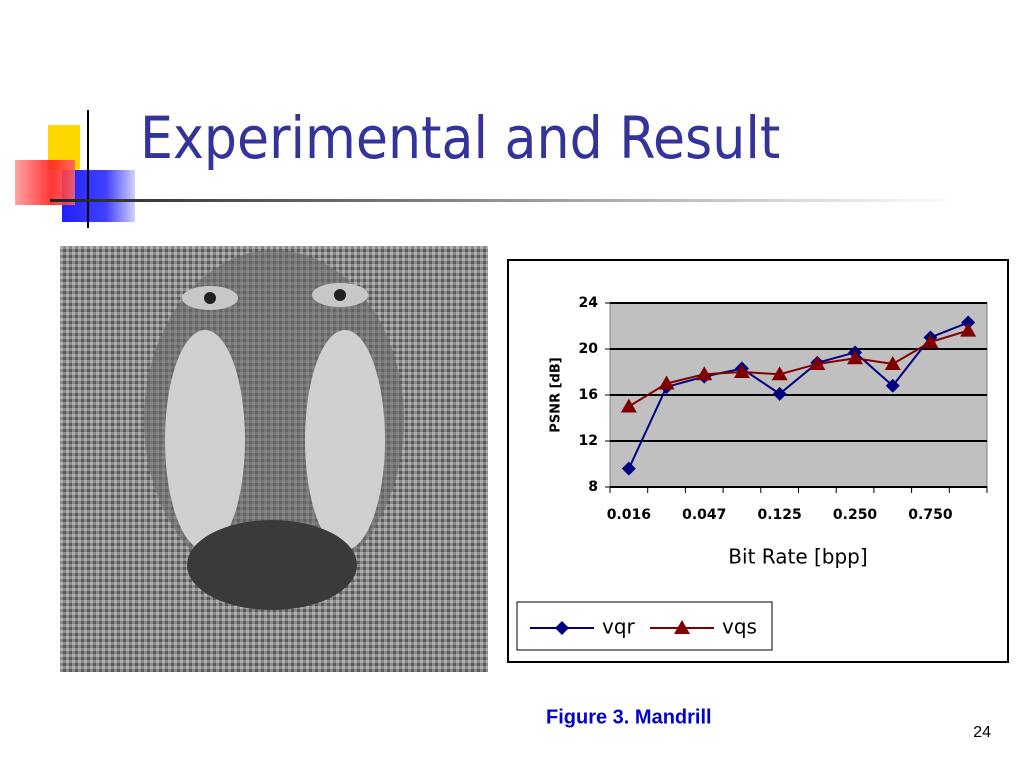 The width and height of the screenshot is (1024, 772). What do you see at coordinates (460, 138) in the screenshot?
I see `slide-title: Experimental and Result` at bounding box center [460, 138].